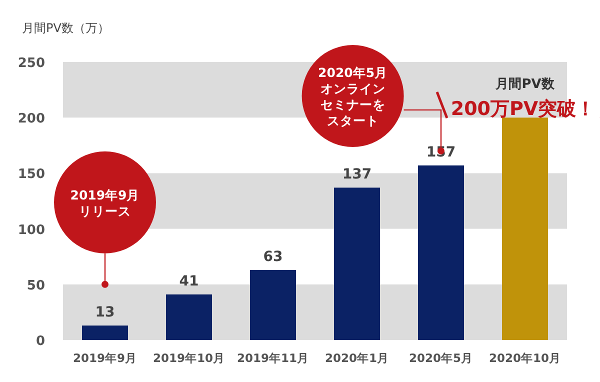 This screenshot has width=600, height=382. What do you see at coordinates (105, 358) in the screenshot?
I see `x-tick-label: 2019年9月` at bounding box center [105, 358].